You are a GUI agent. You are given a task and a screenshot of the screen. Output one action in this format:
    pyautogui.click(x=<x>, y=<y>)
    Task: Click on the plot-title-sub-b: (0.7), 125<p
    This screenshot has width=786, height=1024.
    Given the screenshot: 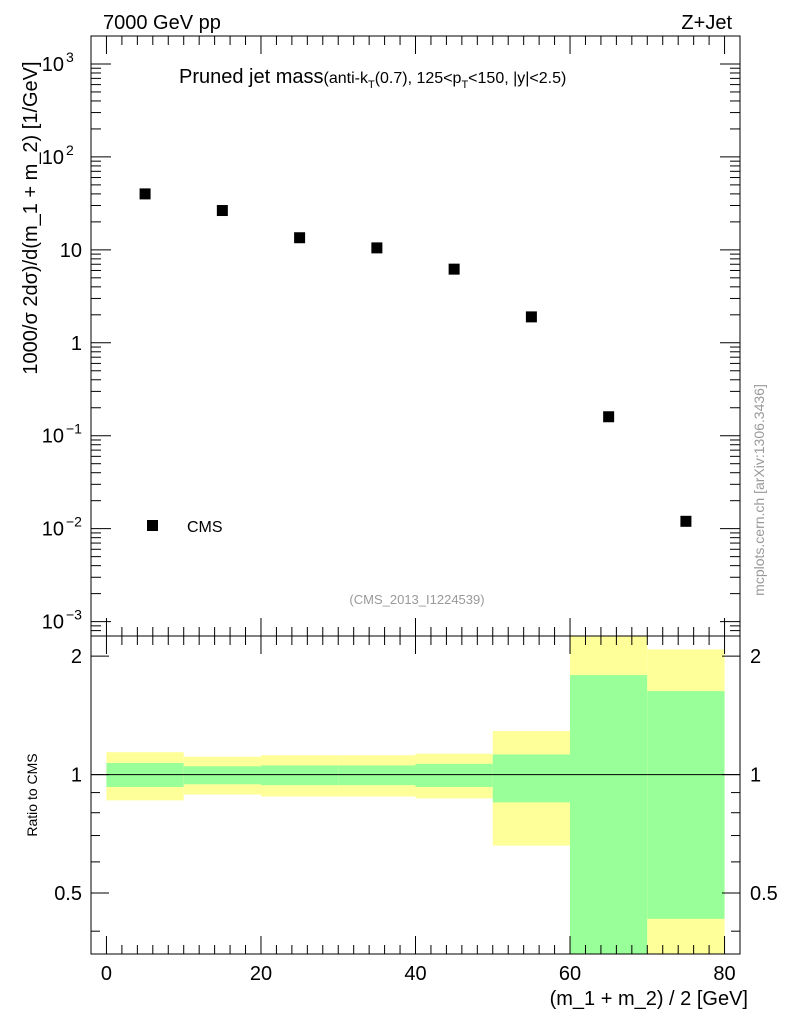 What is the action you would take?
    pyautogui.click(x=418, y=78)
    